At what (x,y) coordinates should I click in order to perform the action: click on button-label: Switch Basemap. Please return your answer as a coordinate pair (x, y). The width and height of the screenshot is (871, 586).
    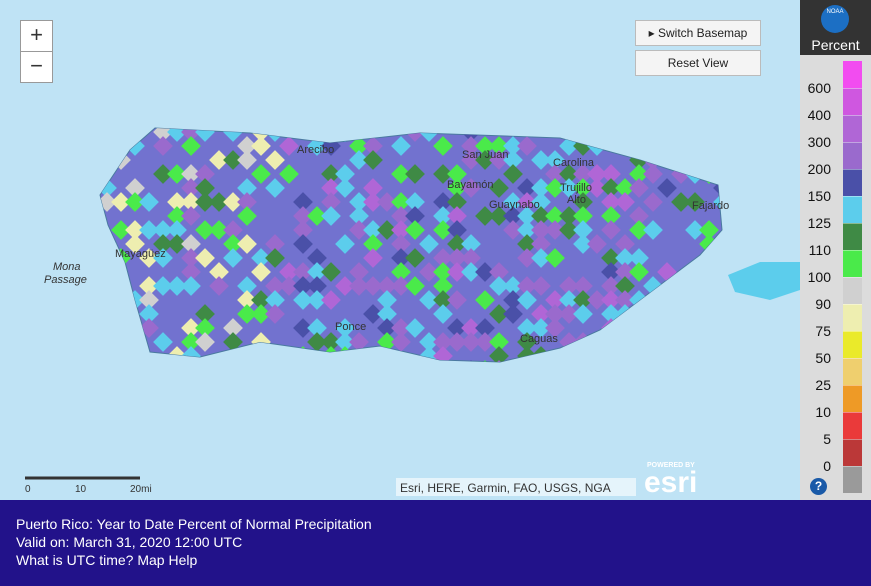
    Looking at the image, I should click on (702, 33).